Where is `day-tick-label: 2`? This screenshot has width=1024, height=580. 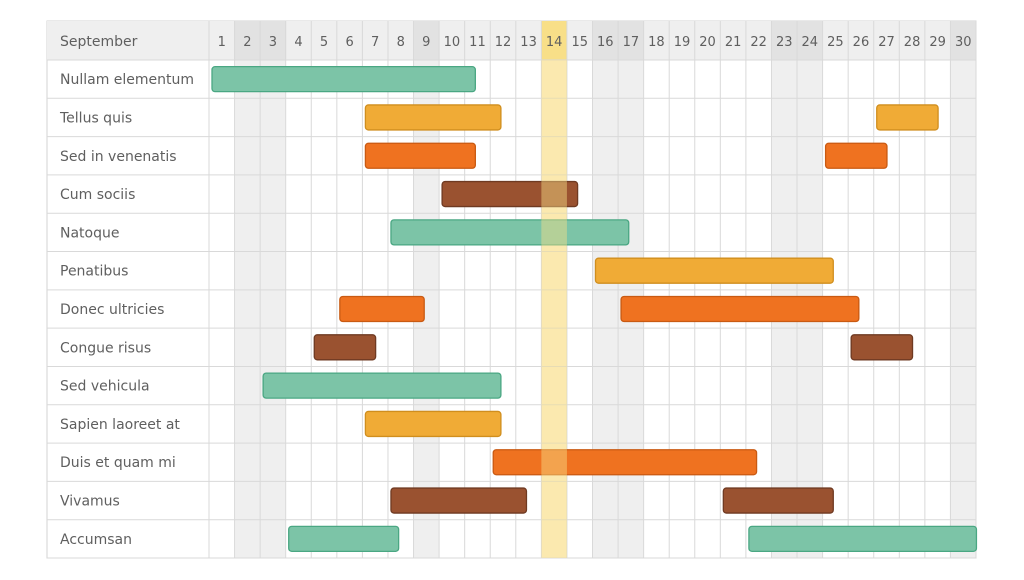 day-tick-label: 2 is located at coordinates (247, 42).